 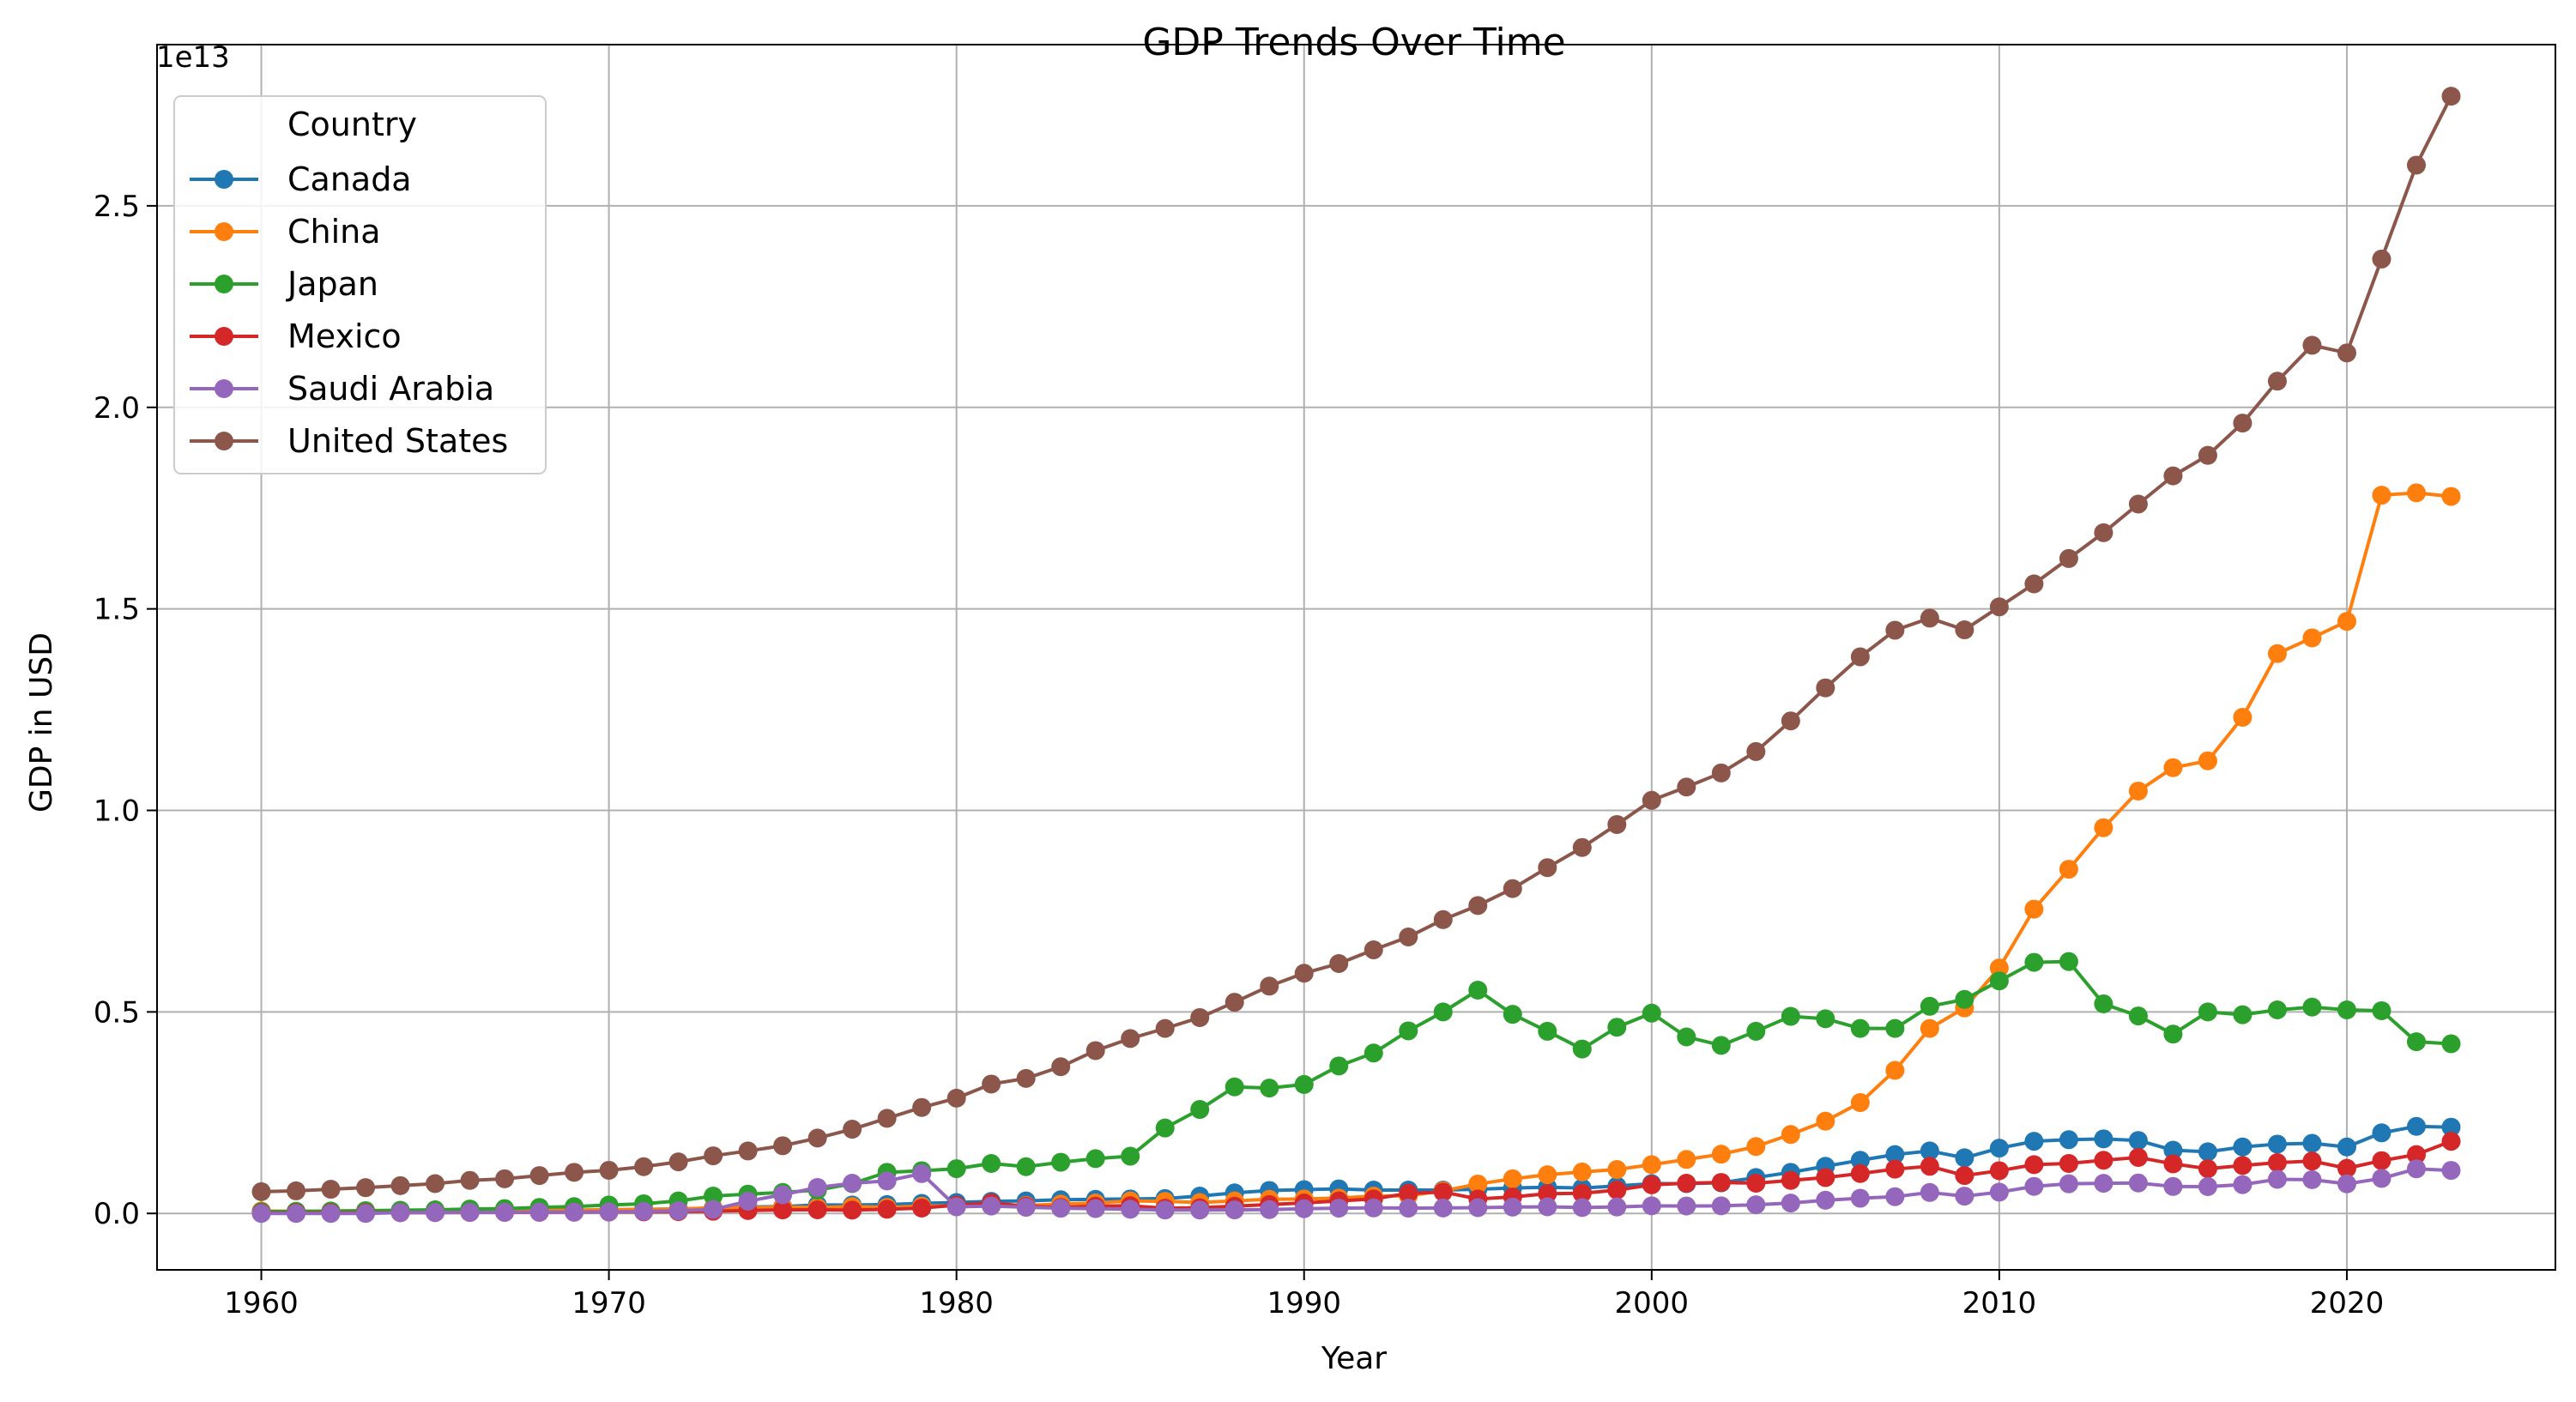 What do you see at coordinates (261, 1303) in the screenshot?
I see `x-tick-label: 1960` at bounding box center [261, 1303].